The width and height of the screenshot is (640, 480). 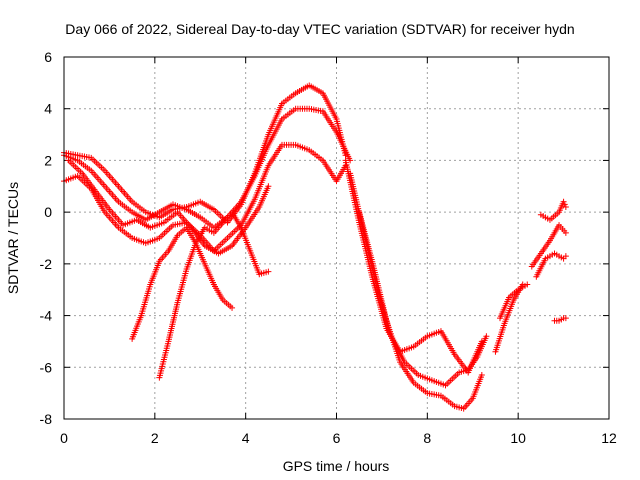 What do you see at coordinates (46, 367) in the screenshot?
I see `y-tick-label: -6` at bounding box center [46, 367].